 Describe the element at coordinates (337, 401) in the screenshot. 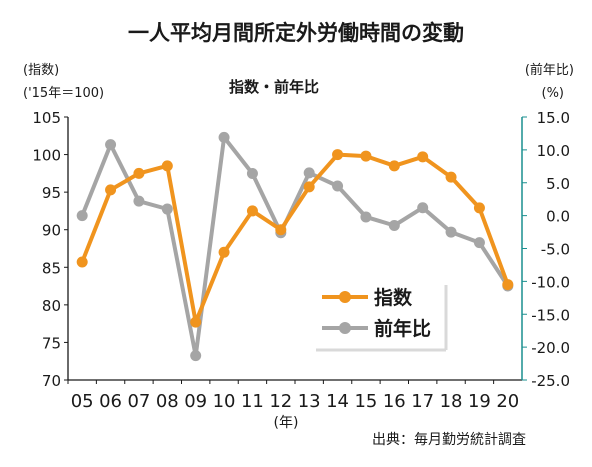

I see `x-tick-label: 14` at that location.